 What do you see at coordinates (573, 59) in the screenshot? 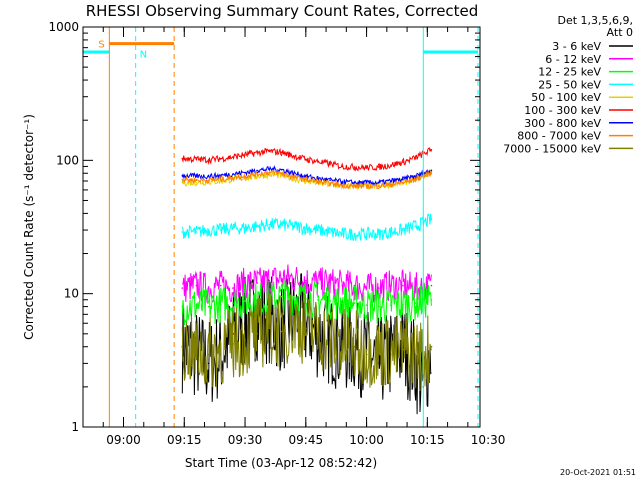
I see `legend-label: 6 - 12 keV` at bounding box center [573, 59].